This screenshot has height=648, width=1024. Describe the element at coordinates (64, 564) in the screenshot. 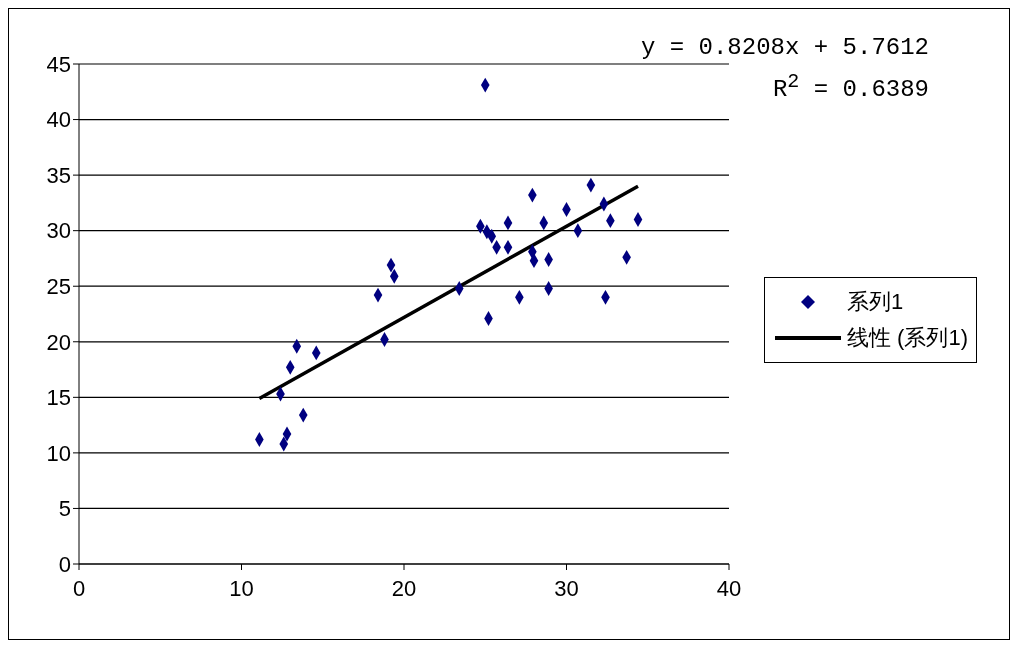

I see `y-tick-label: 0` at that location.